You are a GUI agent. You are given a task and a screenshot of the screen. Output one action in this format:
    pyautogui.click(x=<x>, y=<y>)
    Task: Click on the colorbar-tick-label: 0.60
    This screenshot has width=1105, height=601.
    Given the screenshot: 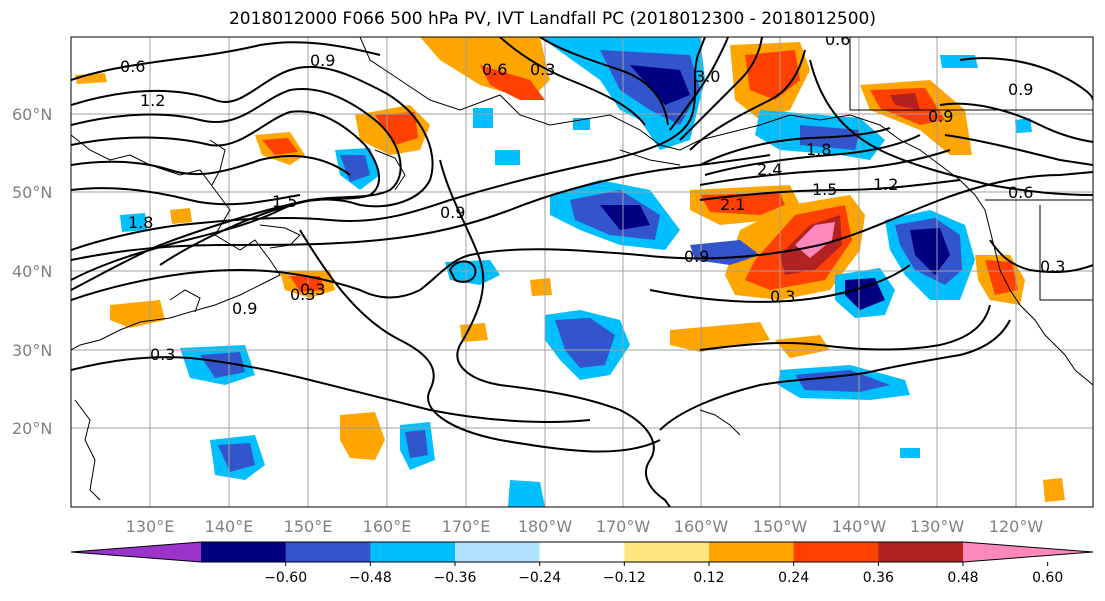 What is the action you would take?
    pyautogui.click(x=1047, y=578)
    